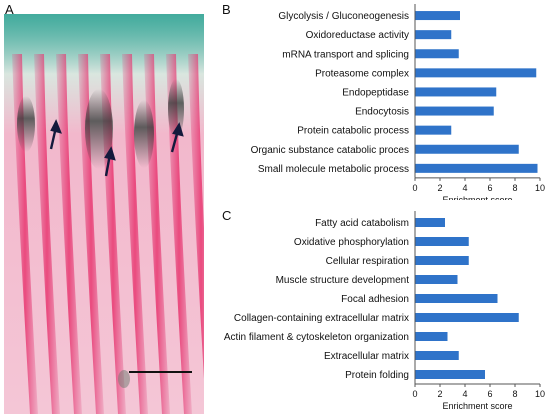 This screenshot has height=416, width=550. What do you see at coordinates (227, 215) in the screenshot?
I see `panel-label-c: C` at bounding box center [227, 215].